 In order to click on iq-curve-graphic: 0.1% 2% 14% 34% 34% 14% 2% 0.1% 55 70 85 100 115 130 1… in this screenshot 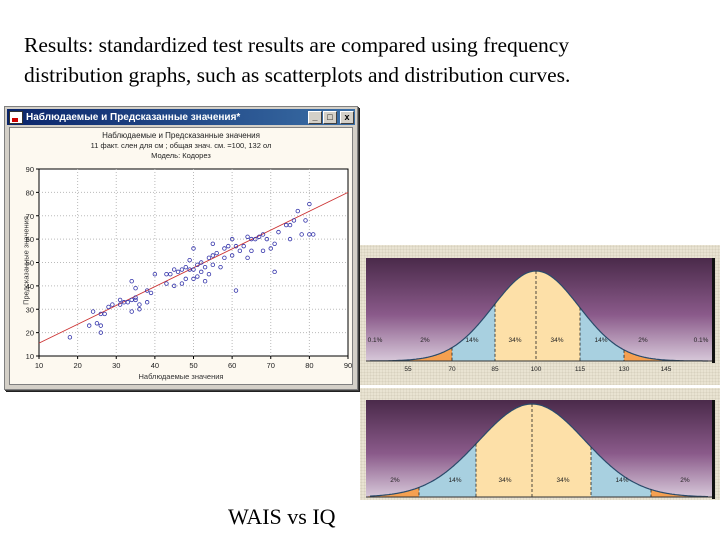, I will do `click(540, 315)`.